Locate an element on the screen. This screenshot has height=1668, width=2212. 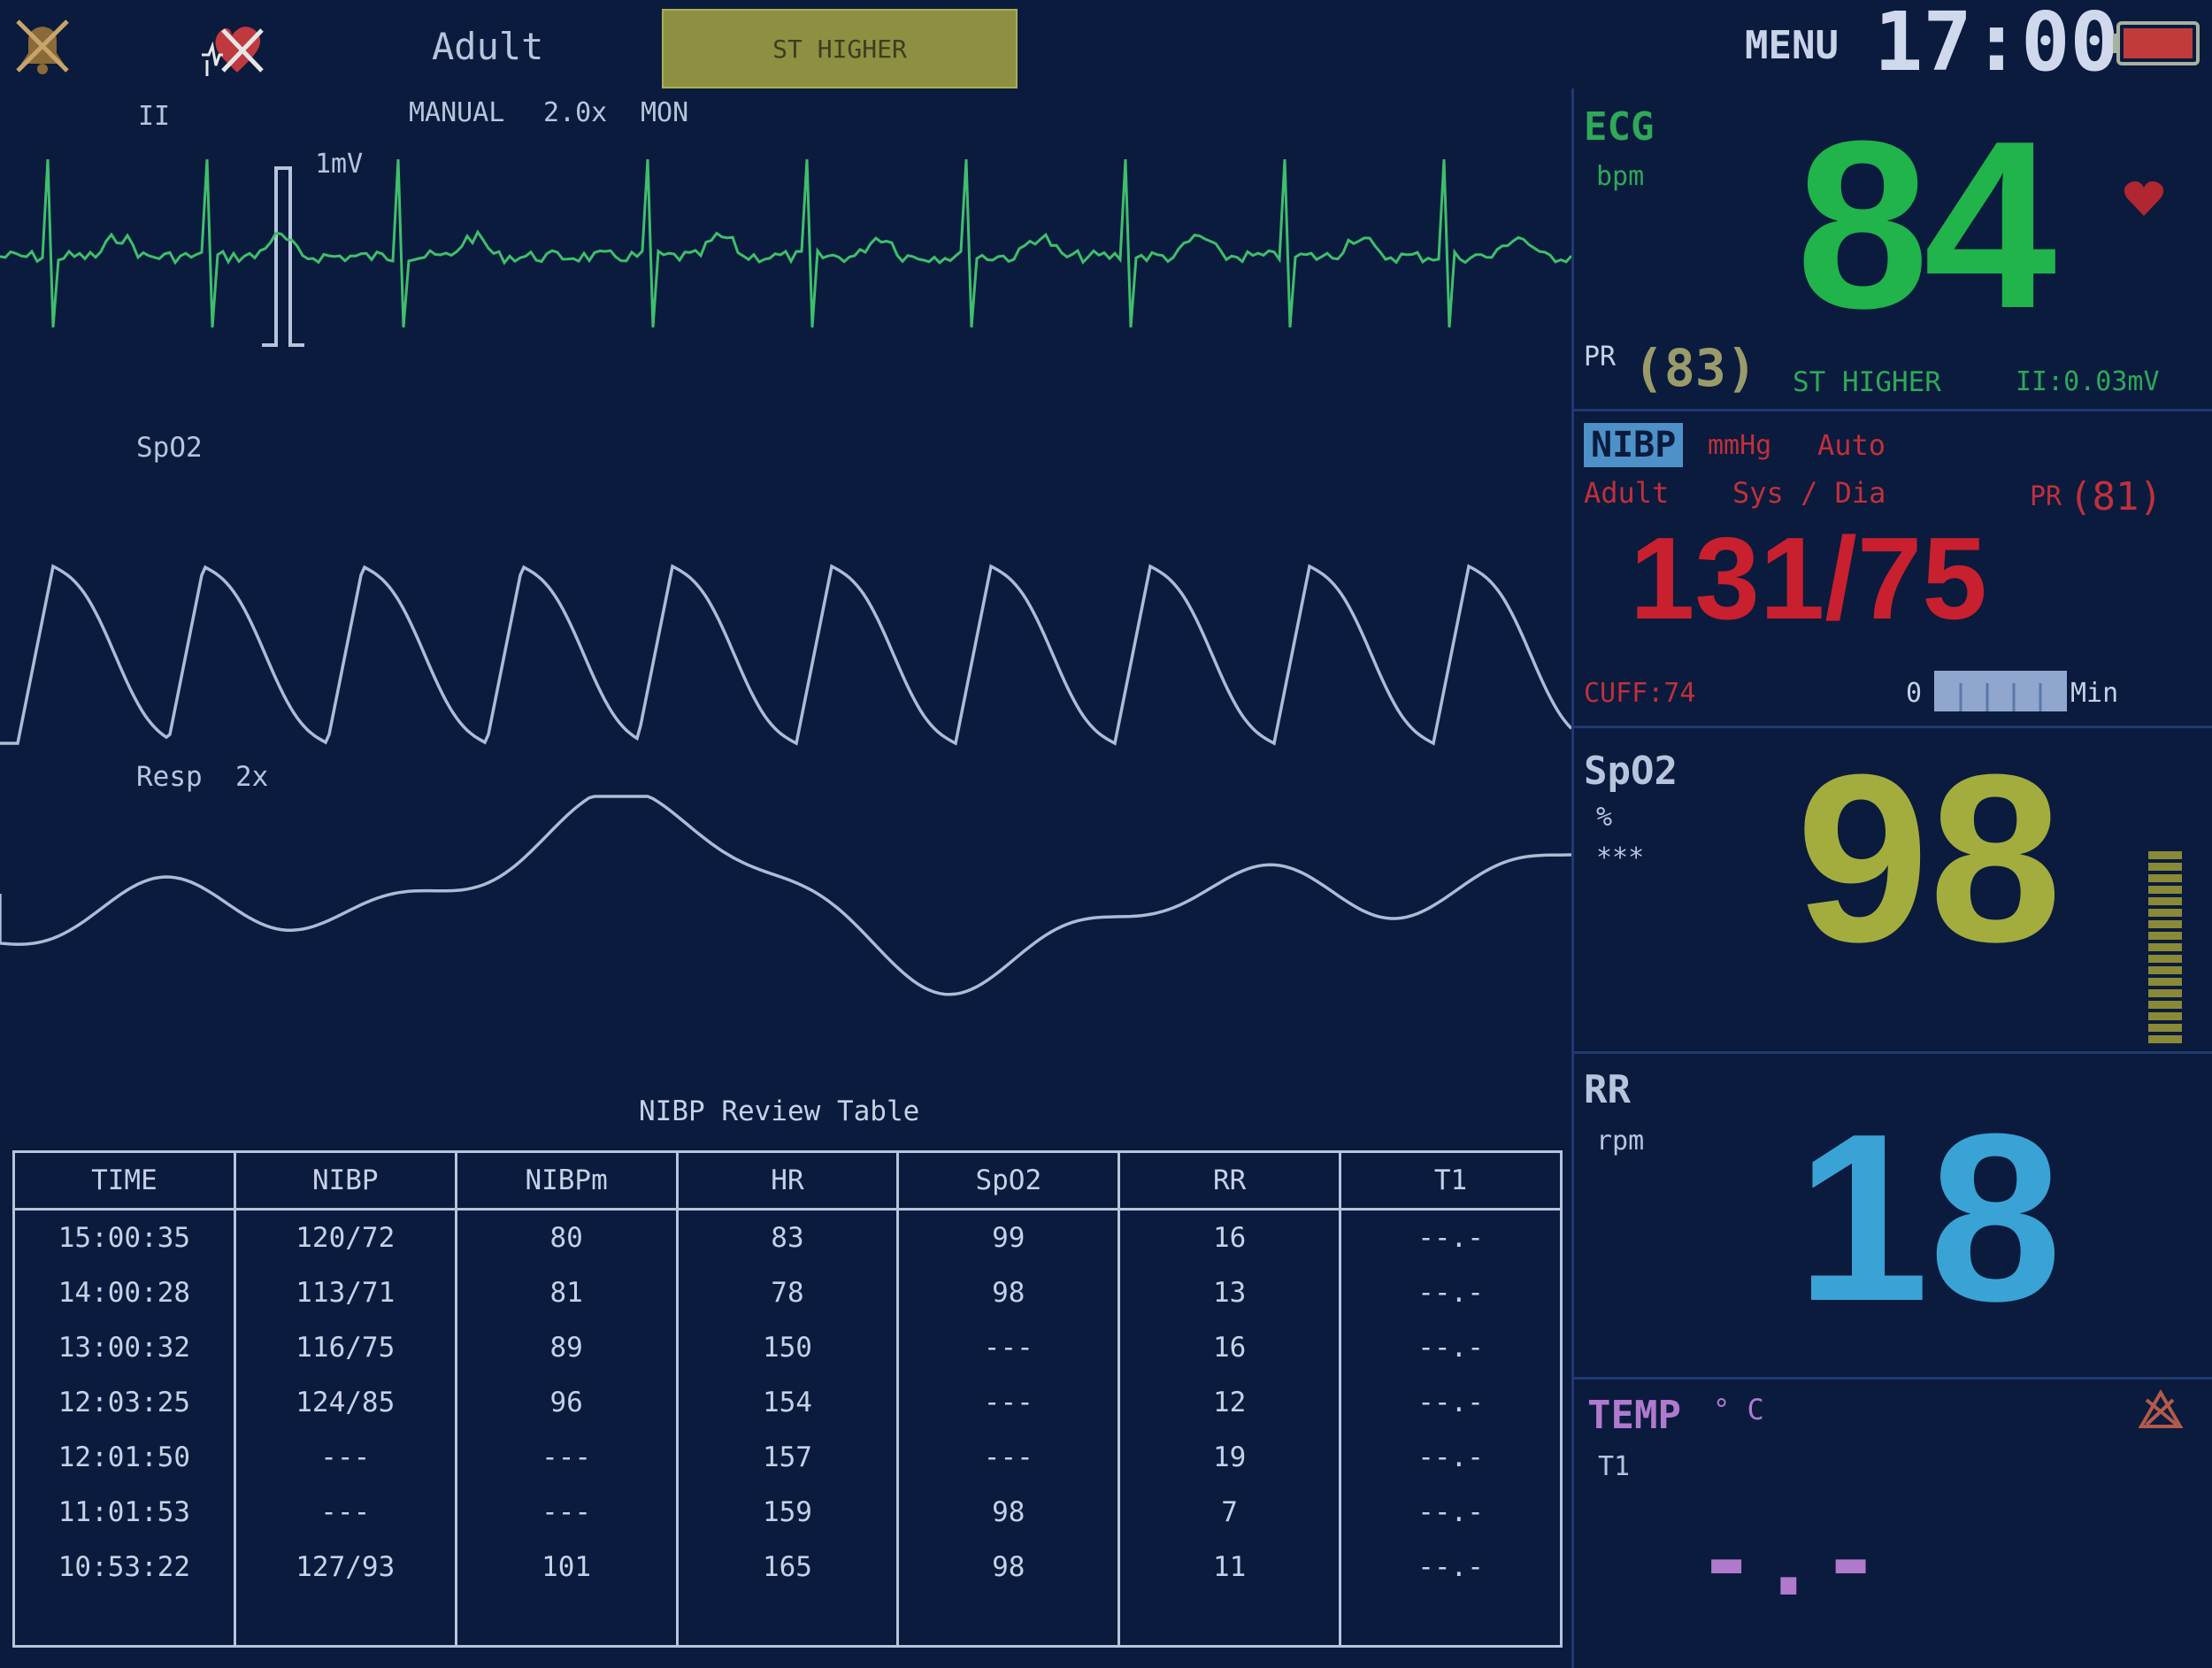
nibp-mode: Auto is located at coordinates (1852, 445).